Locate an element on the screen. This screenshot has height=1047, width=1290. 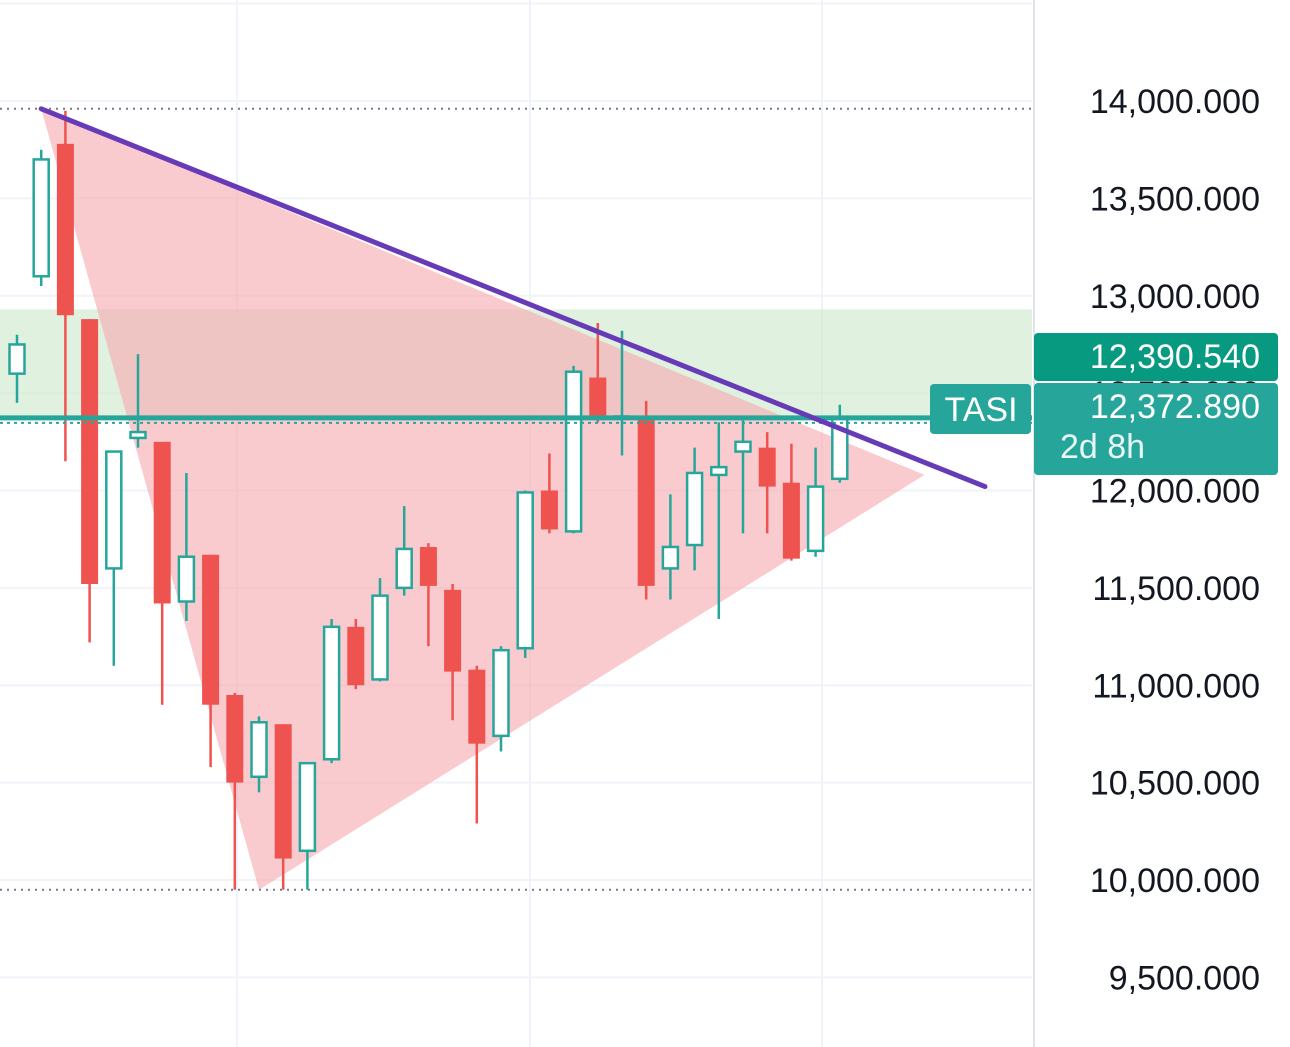
price-tags: 12,390.540 12,372.890 2d 8h TASI is located at coordinates (1104, 404).